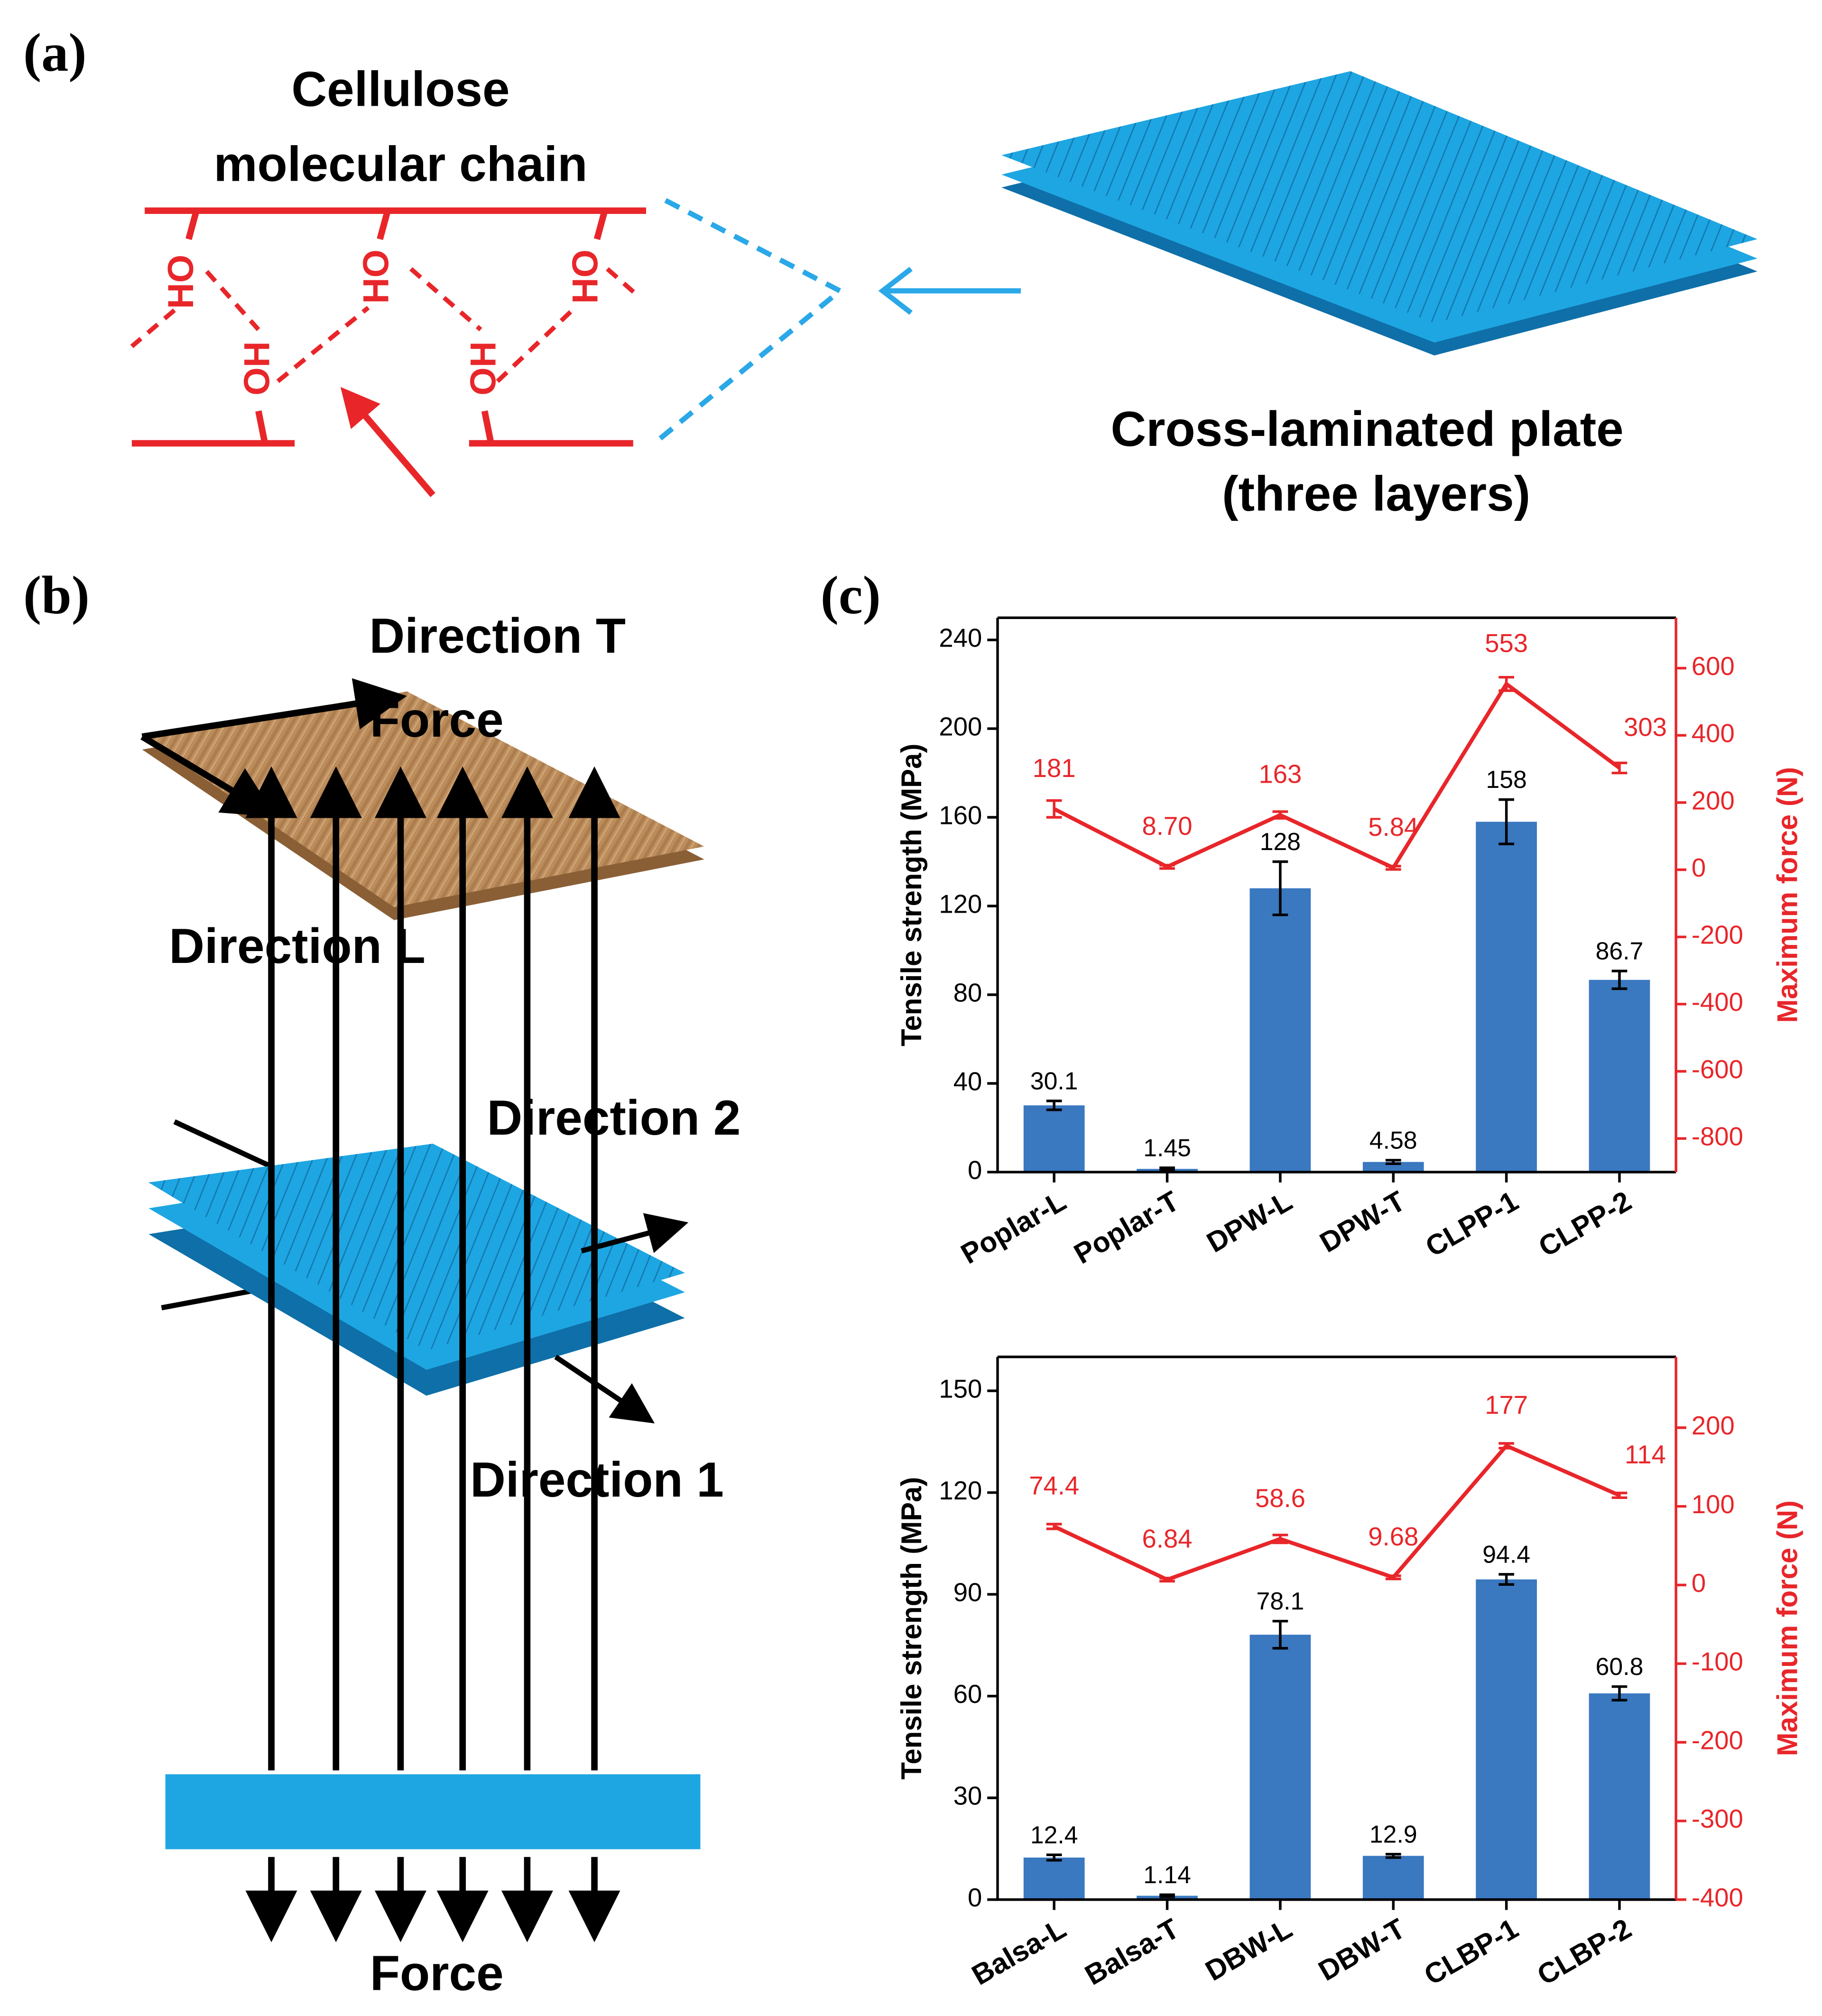  What do you see at coordinates (1393, 1834) in the screenshot?
I see `data-label: 12.9` at bounding box center [1393, 1834].